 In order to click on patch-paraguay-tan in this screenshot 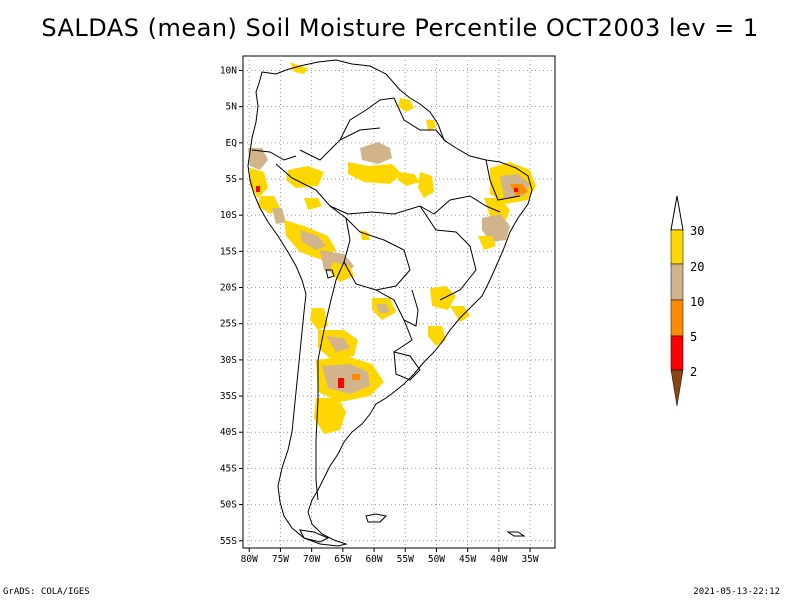, I will do `click(383, 309)`.